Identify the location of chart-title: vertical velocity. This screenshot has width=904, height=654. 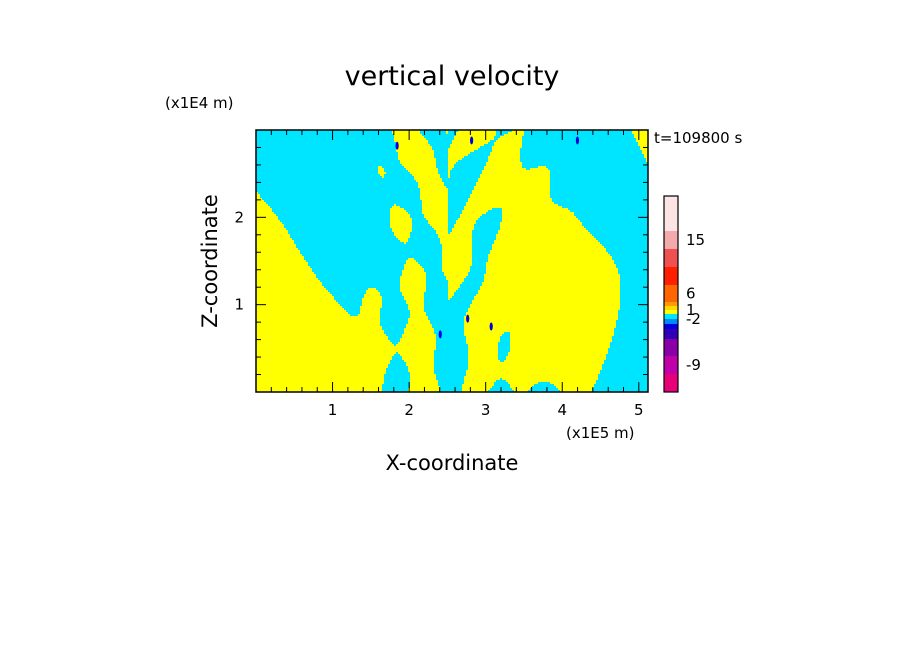
(452, 76).